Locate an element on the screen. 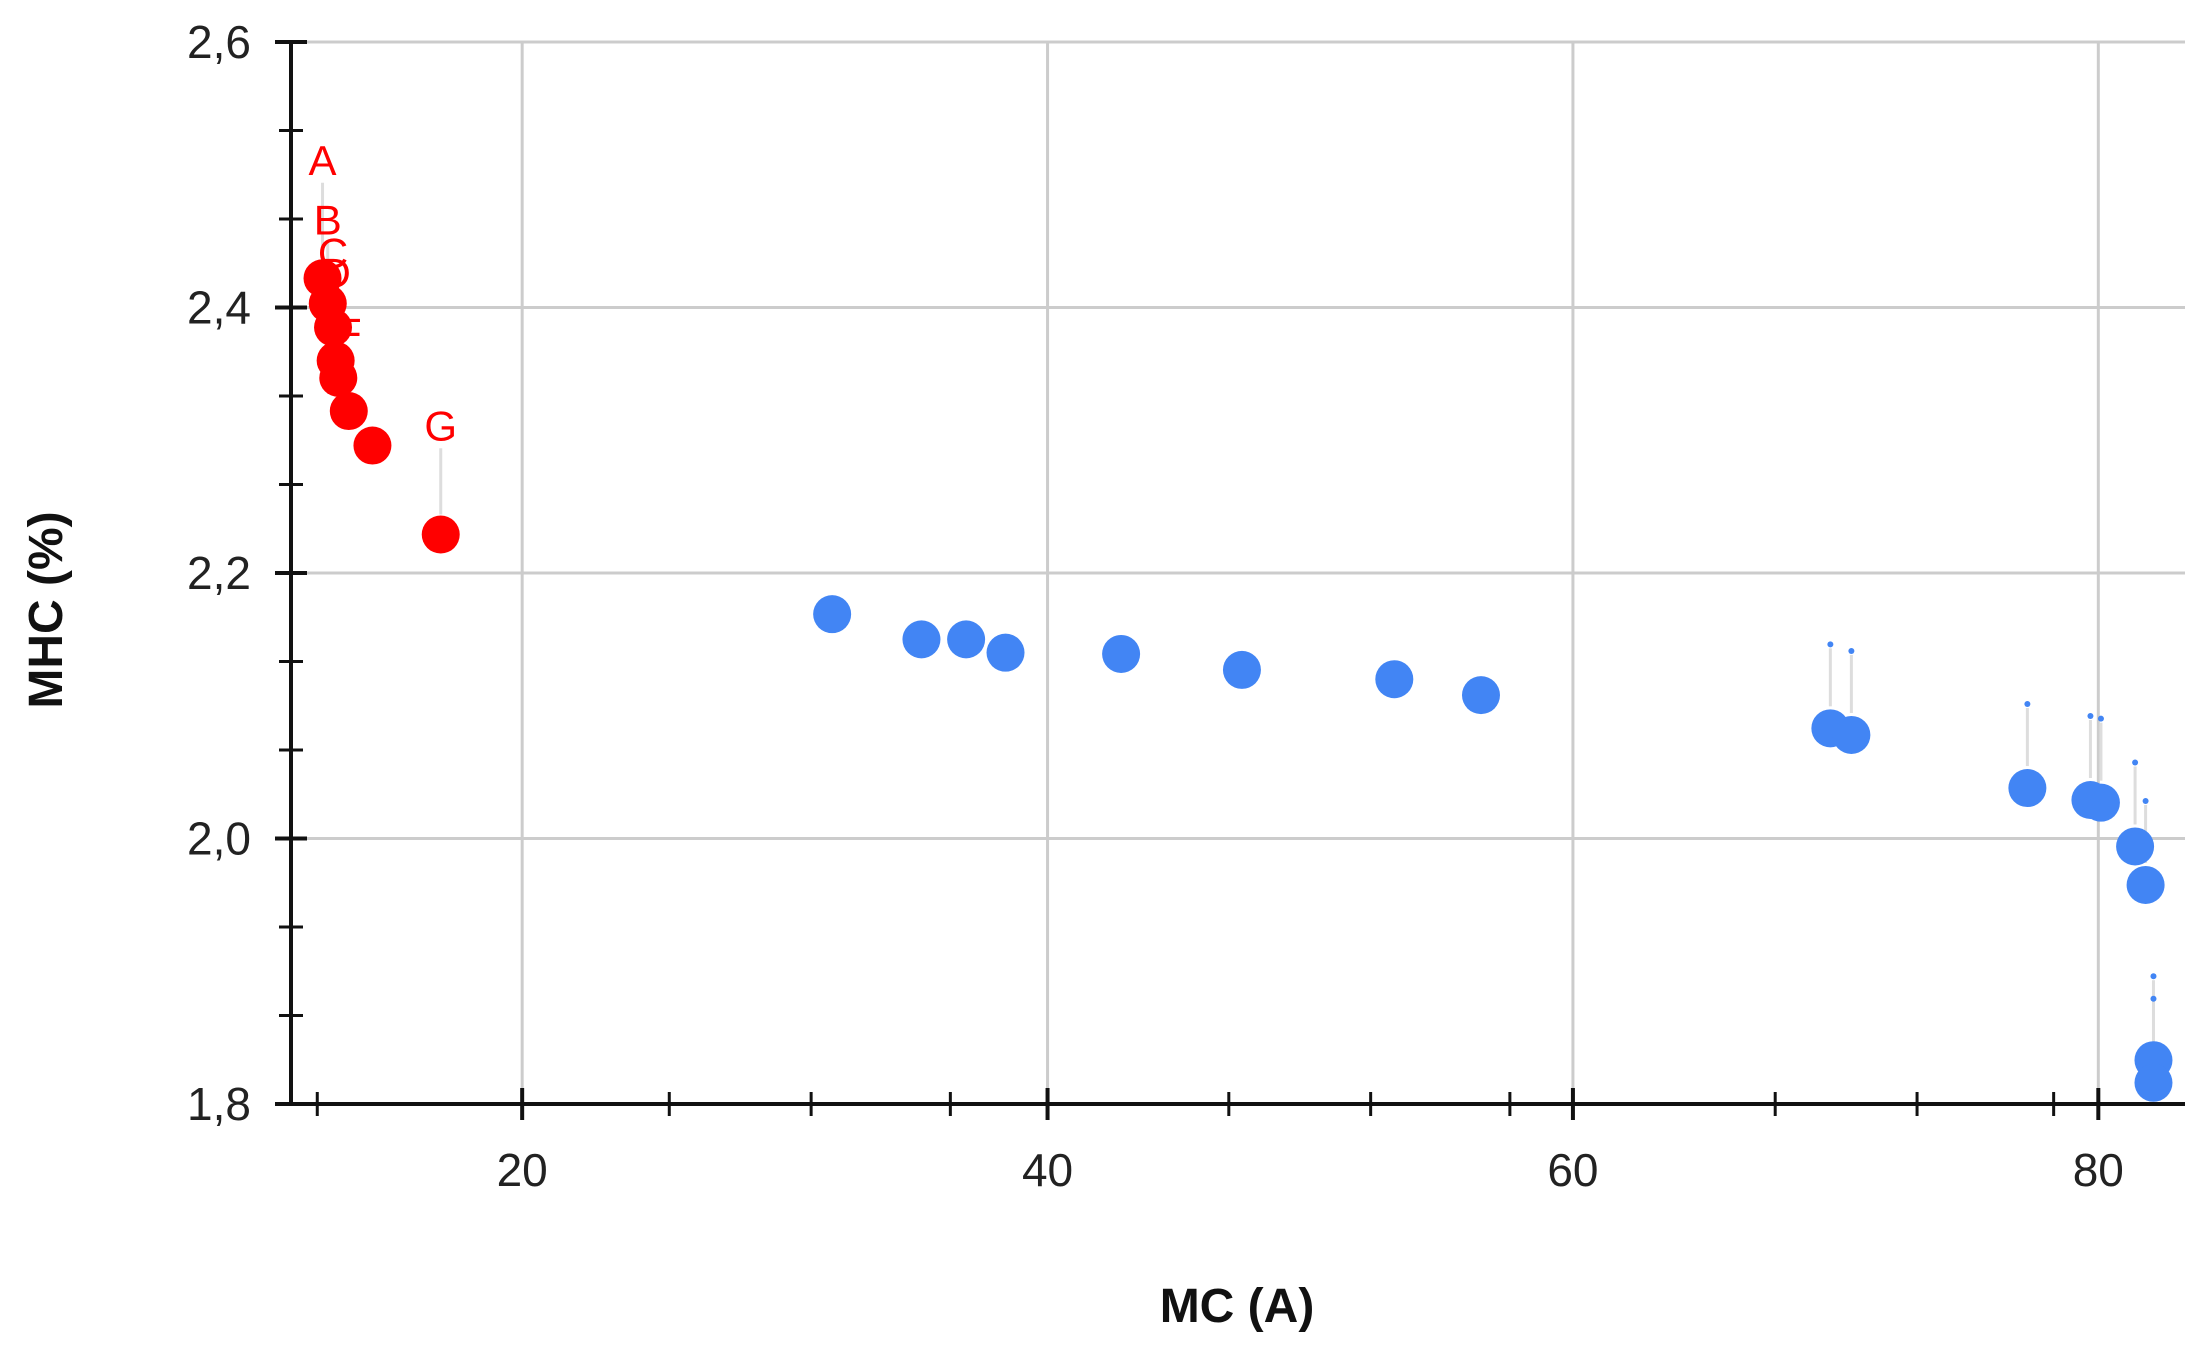 The image size is (2204, 1356). x-tick-label: 20 is located at coordinates (522, 1170).